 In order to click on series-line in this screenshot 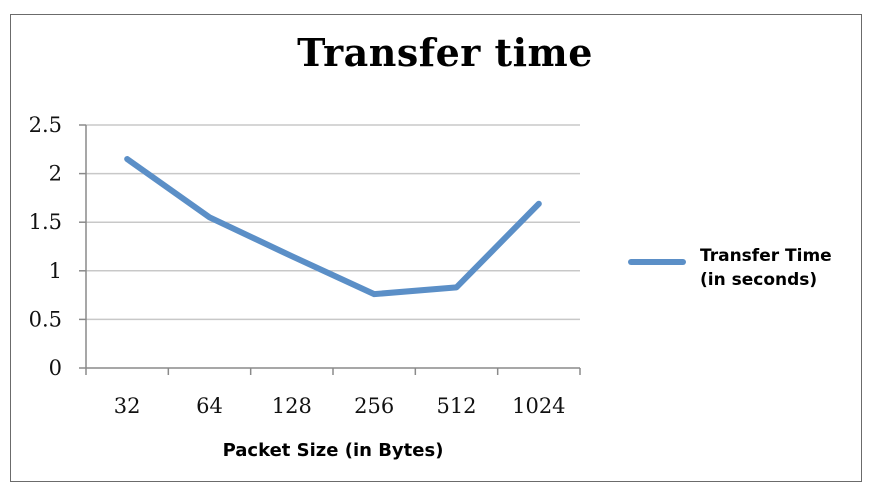, I will do `click(333, 227)`.